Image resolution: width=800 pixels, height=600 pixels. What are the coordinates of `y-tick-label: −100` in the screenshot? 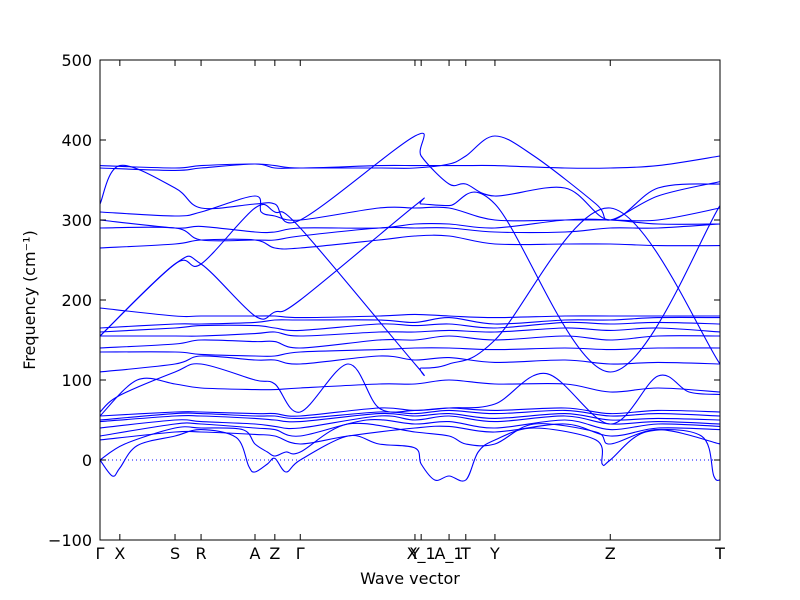 It's located at (70, 540).